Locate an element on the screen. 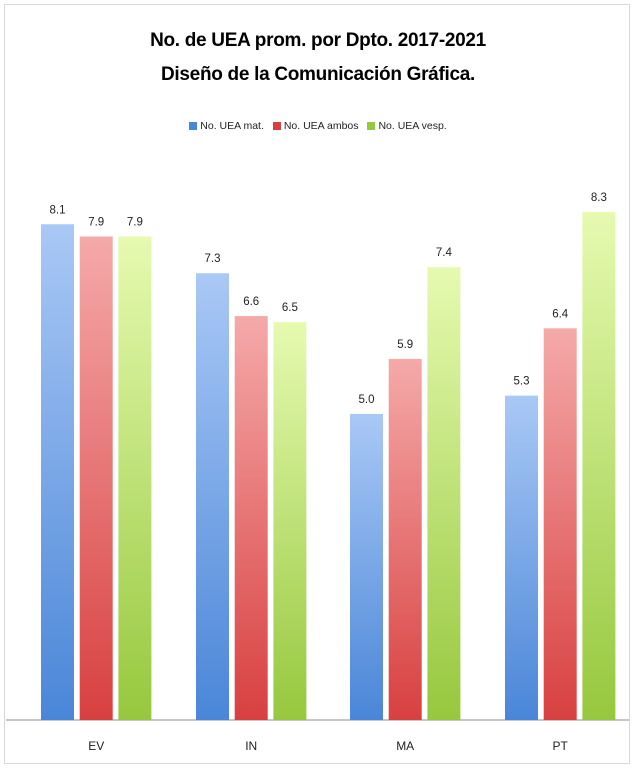 The height and width of the screenshot is (770, 636). legend-swatch-ambos is located at coordinates (276, 126).